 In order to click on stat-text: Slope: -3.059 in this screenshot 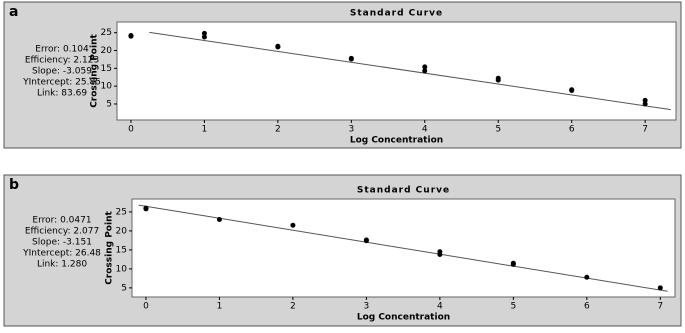, I will do `click(62, 72)`.